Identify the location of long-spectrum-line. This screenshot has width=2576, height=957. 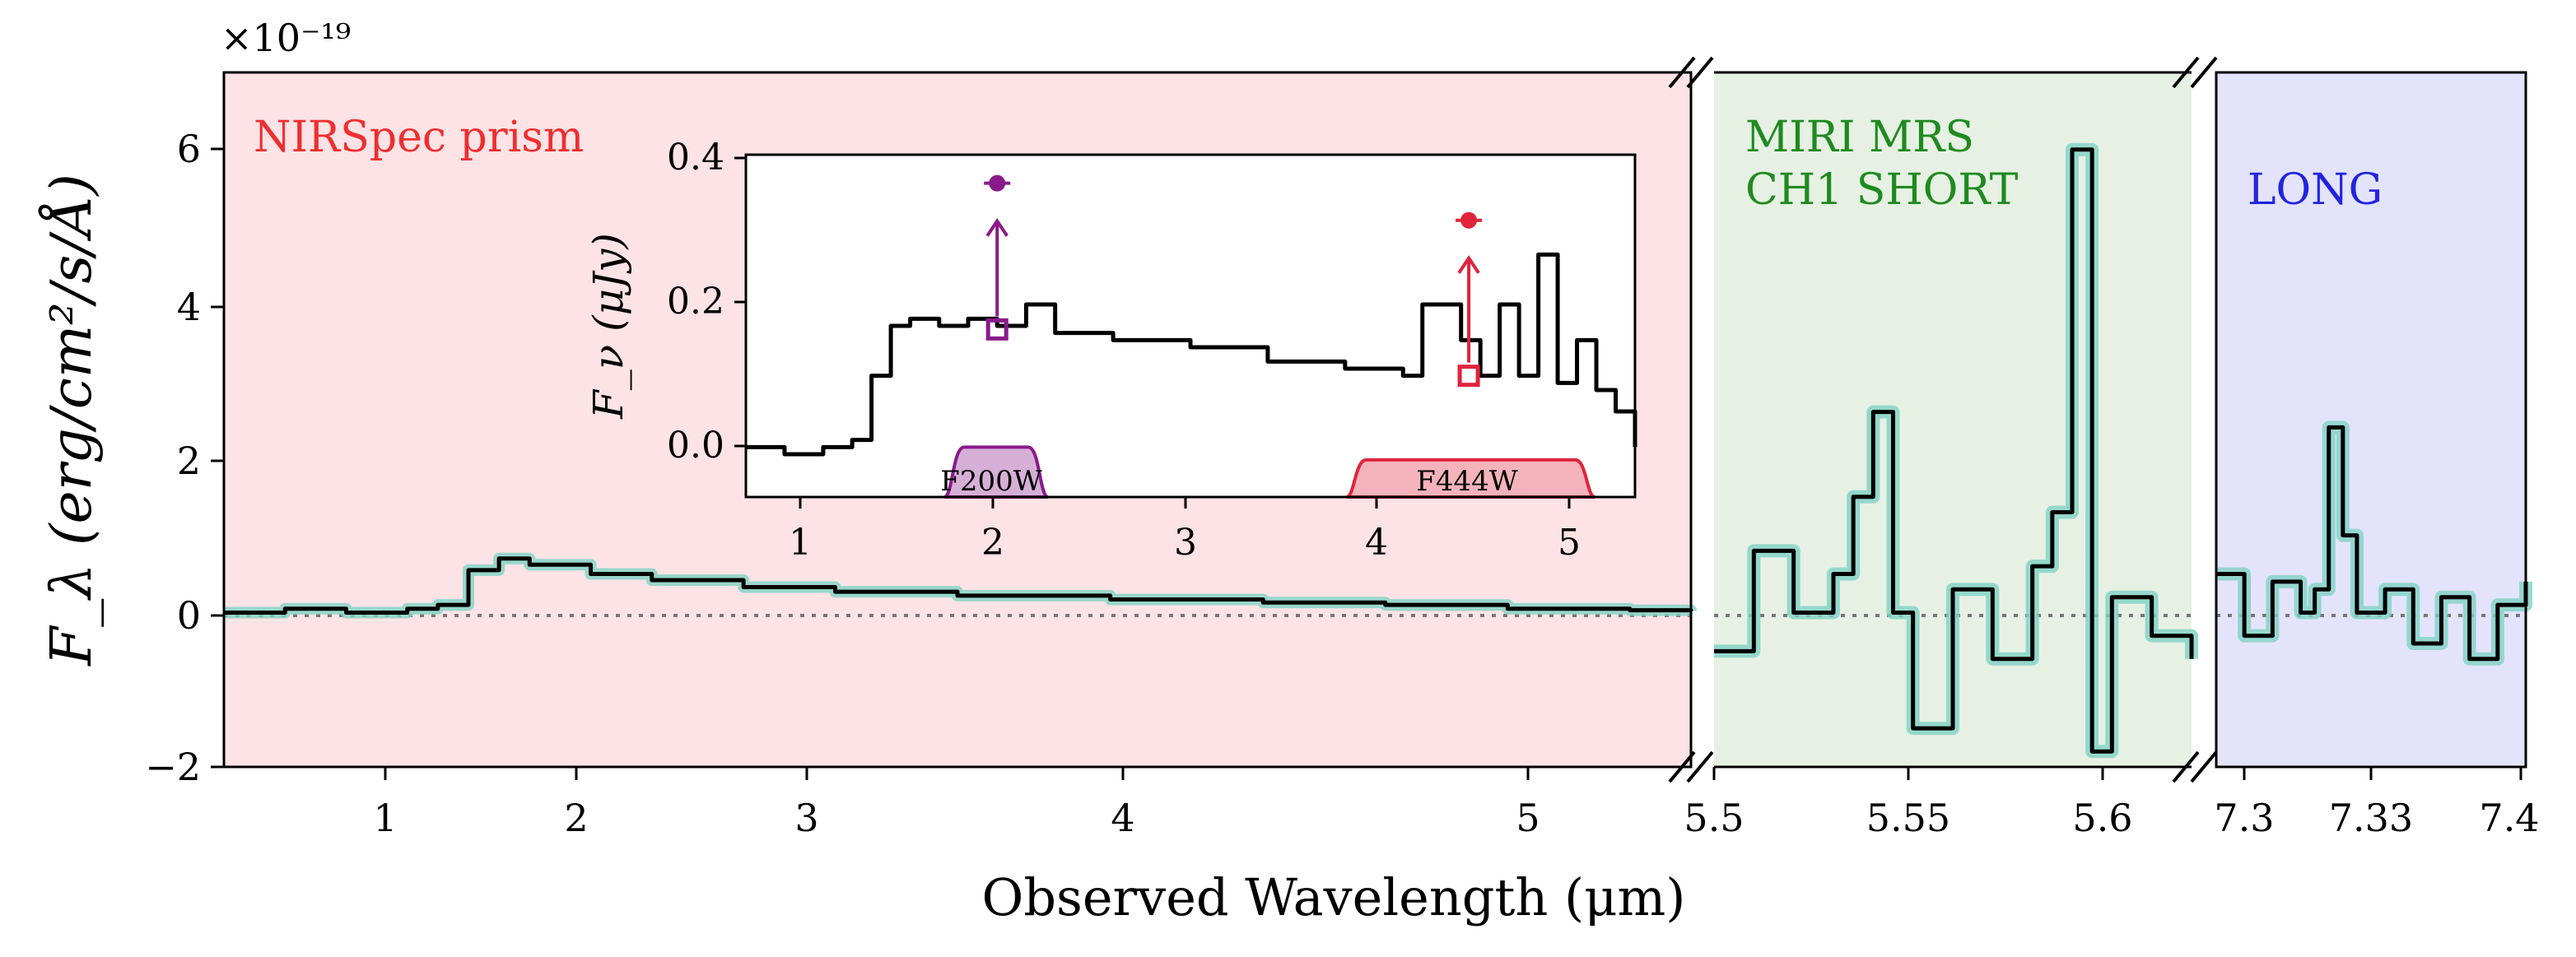
(2372, 543).